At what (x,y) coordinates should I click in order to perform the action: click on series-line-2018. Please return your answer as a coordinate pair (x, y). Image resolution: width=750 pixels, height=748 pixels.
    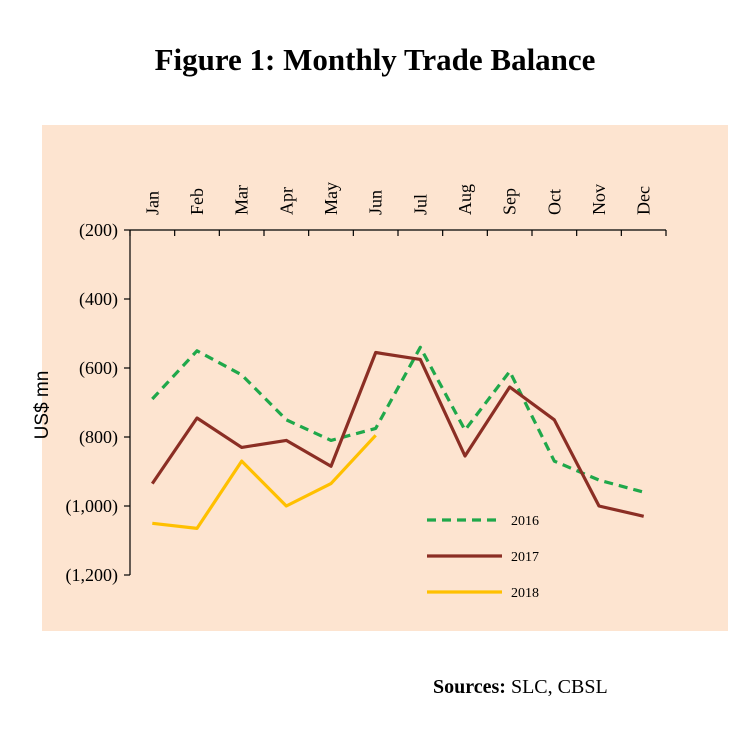
    Looking at the image, I should click on (264, 482).